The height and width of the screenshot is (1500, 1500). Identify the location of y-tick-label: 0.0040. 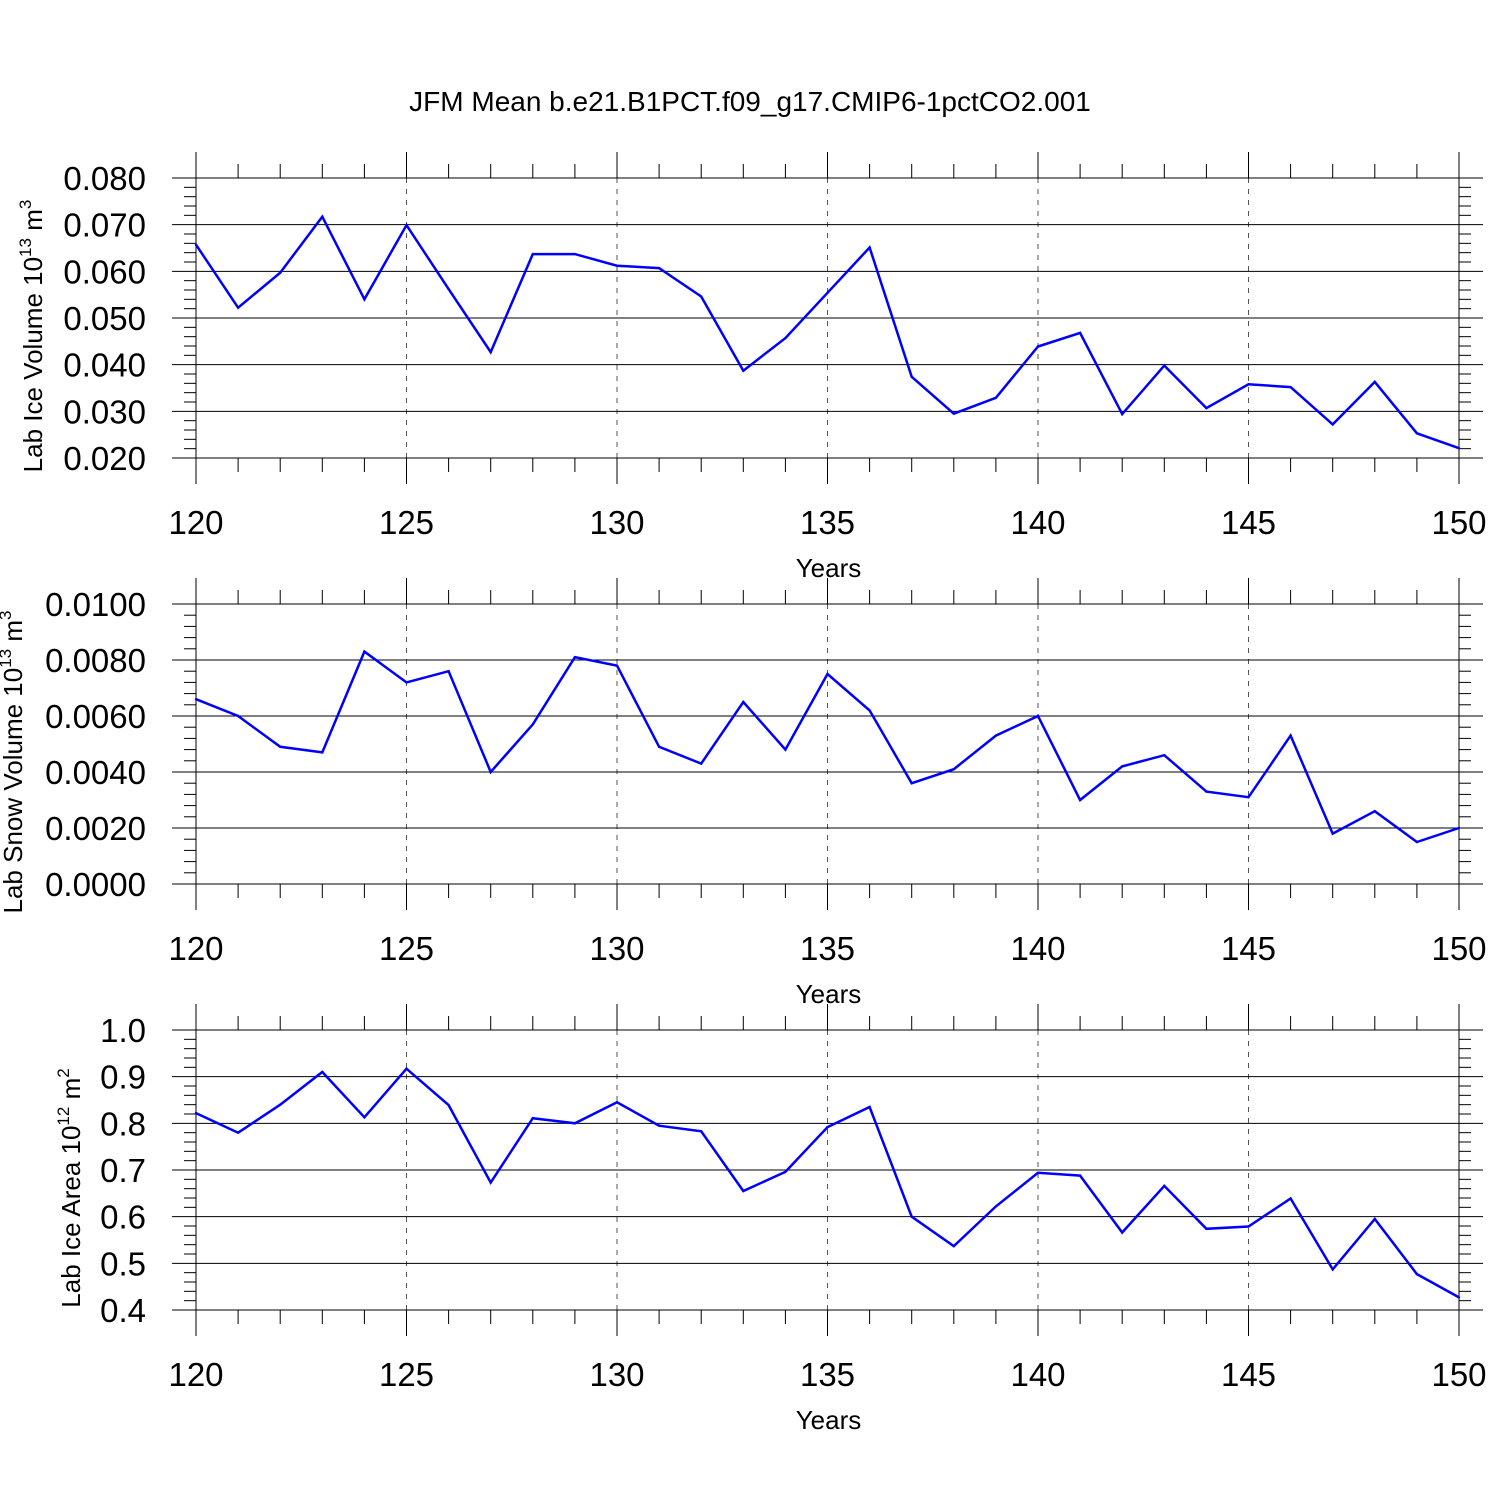
(95, 772).